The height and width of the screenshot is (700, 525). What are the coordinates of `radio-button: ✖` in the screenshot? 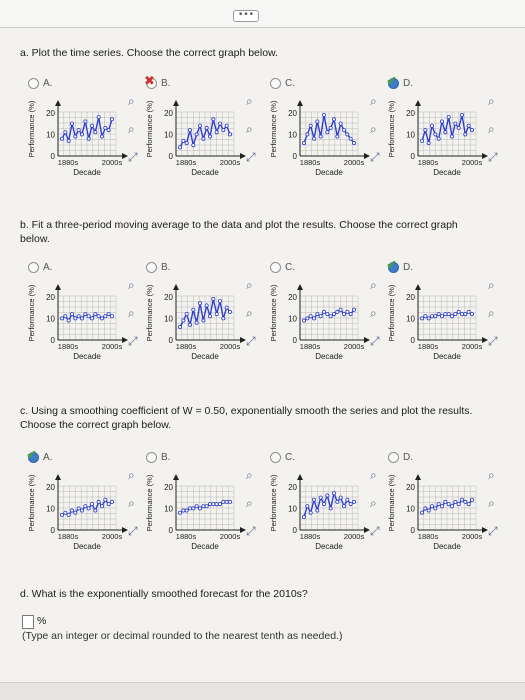 It's located at (150, 81).